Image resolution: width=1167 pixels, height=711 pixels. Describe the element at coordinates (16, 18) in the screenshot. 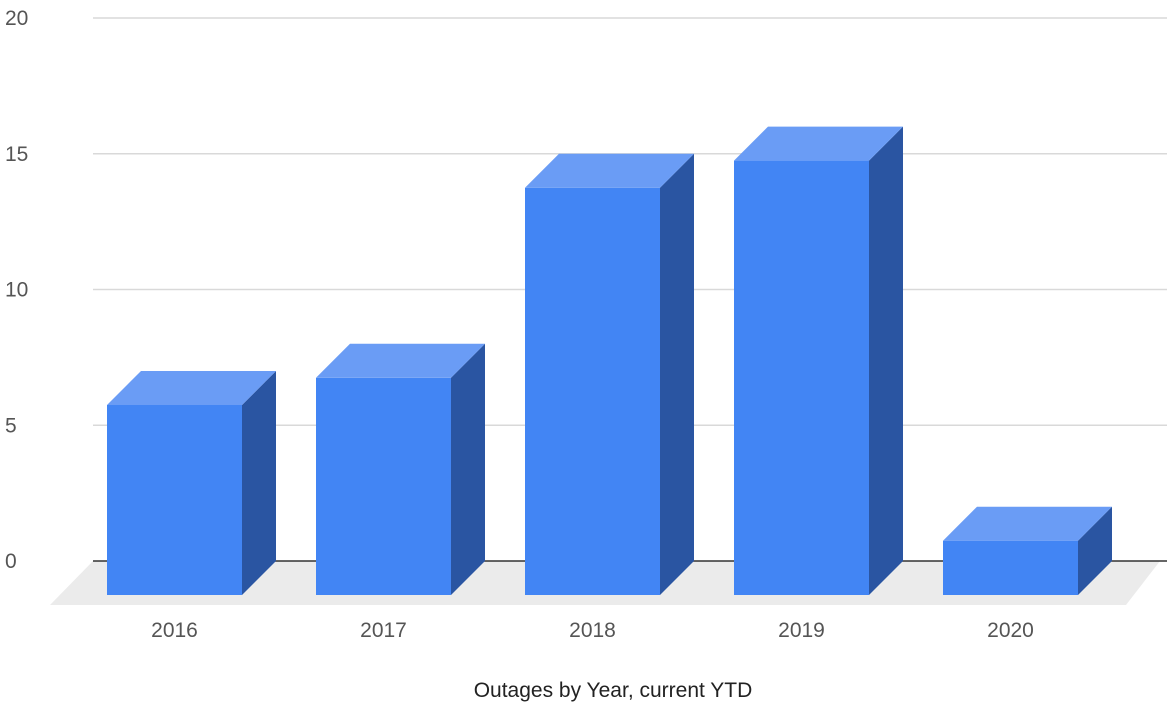

I see `y-tick-label: 20` at that location.